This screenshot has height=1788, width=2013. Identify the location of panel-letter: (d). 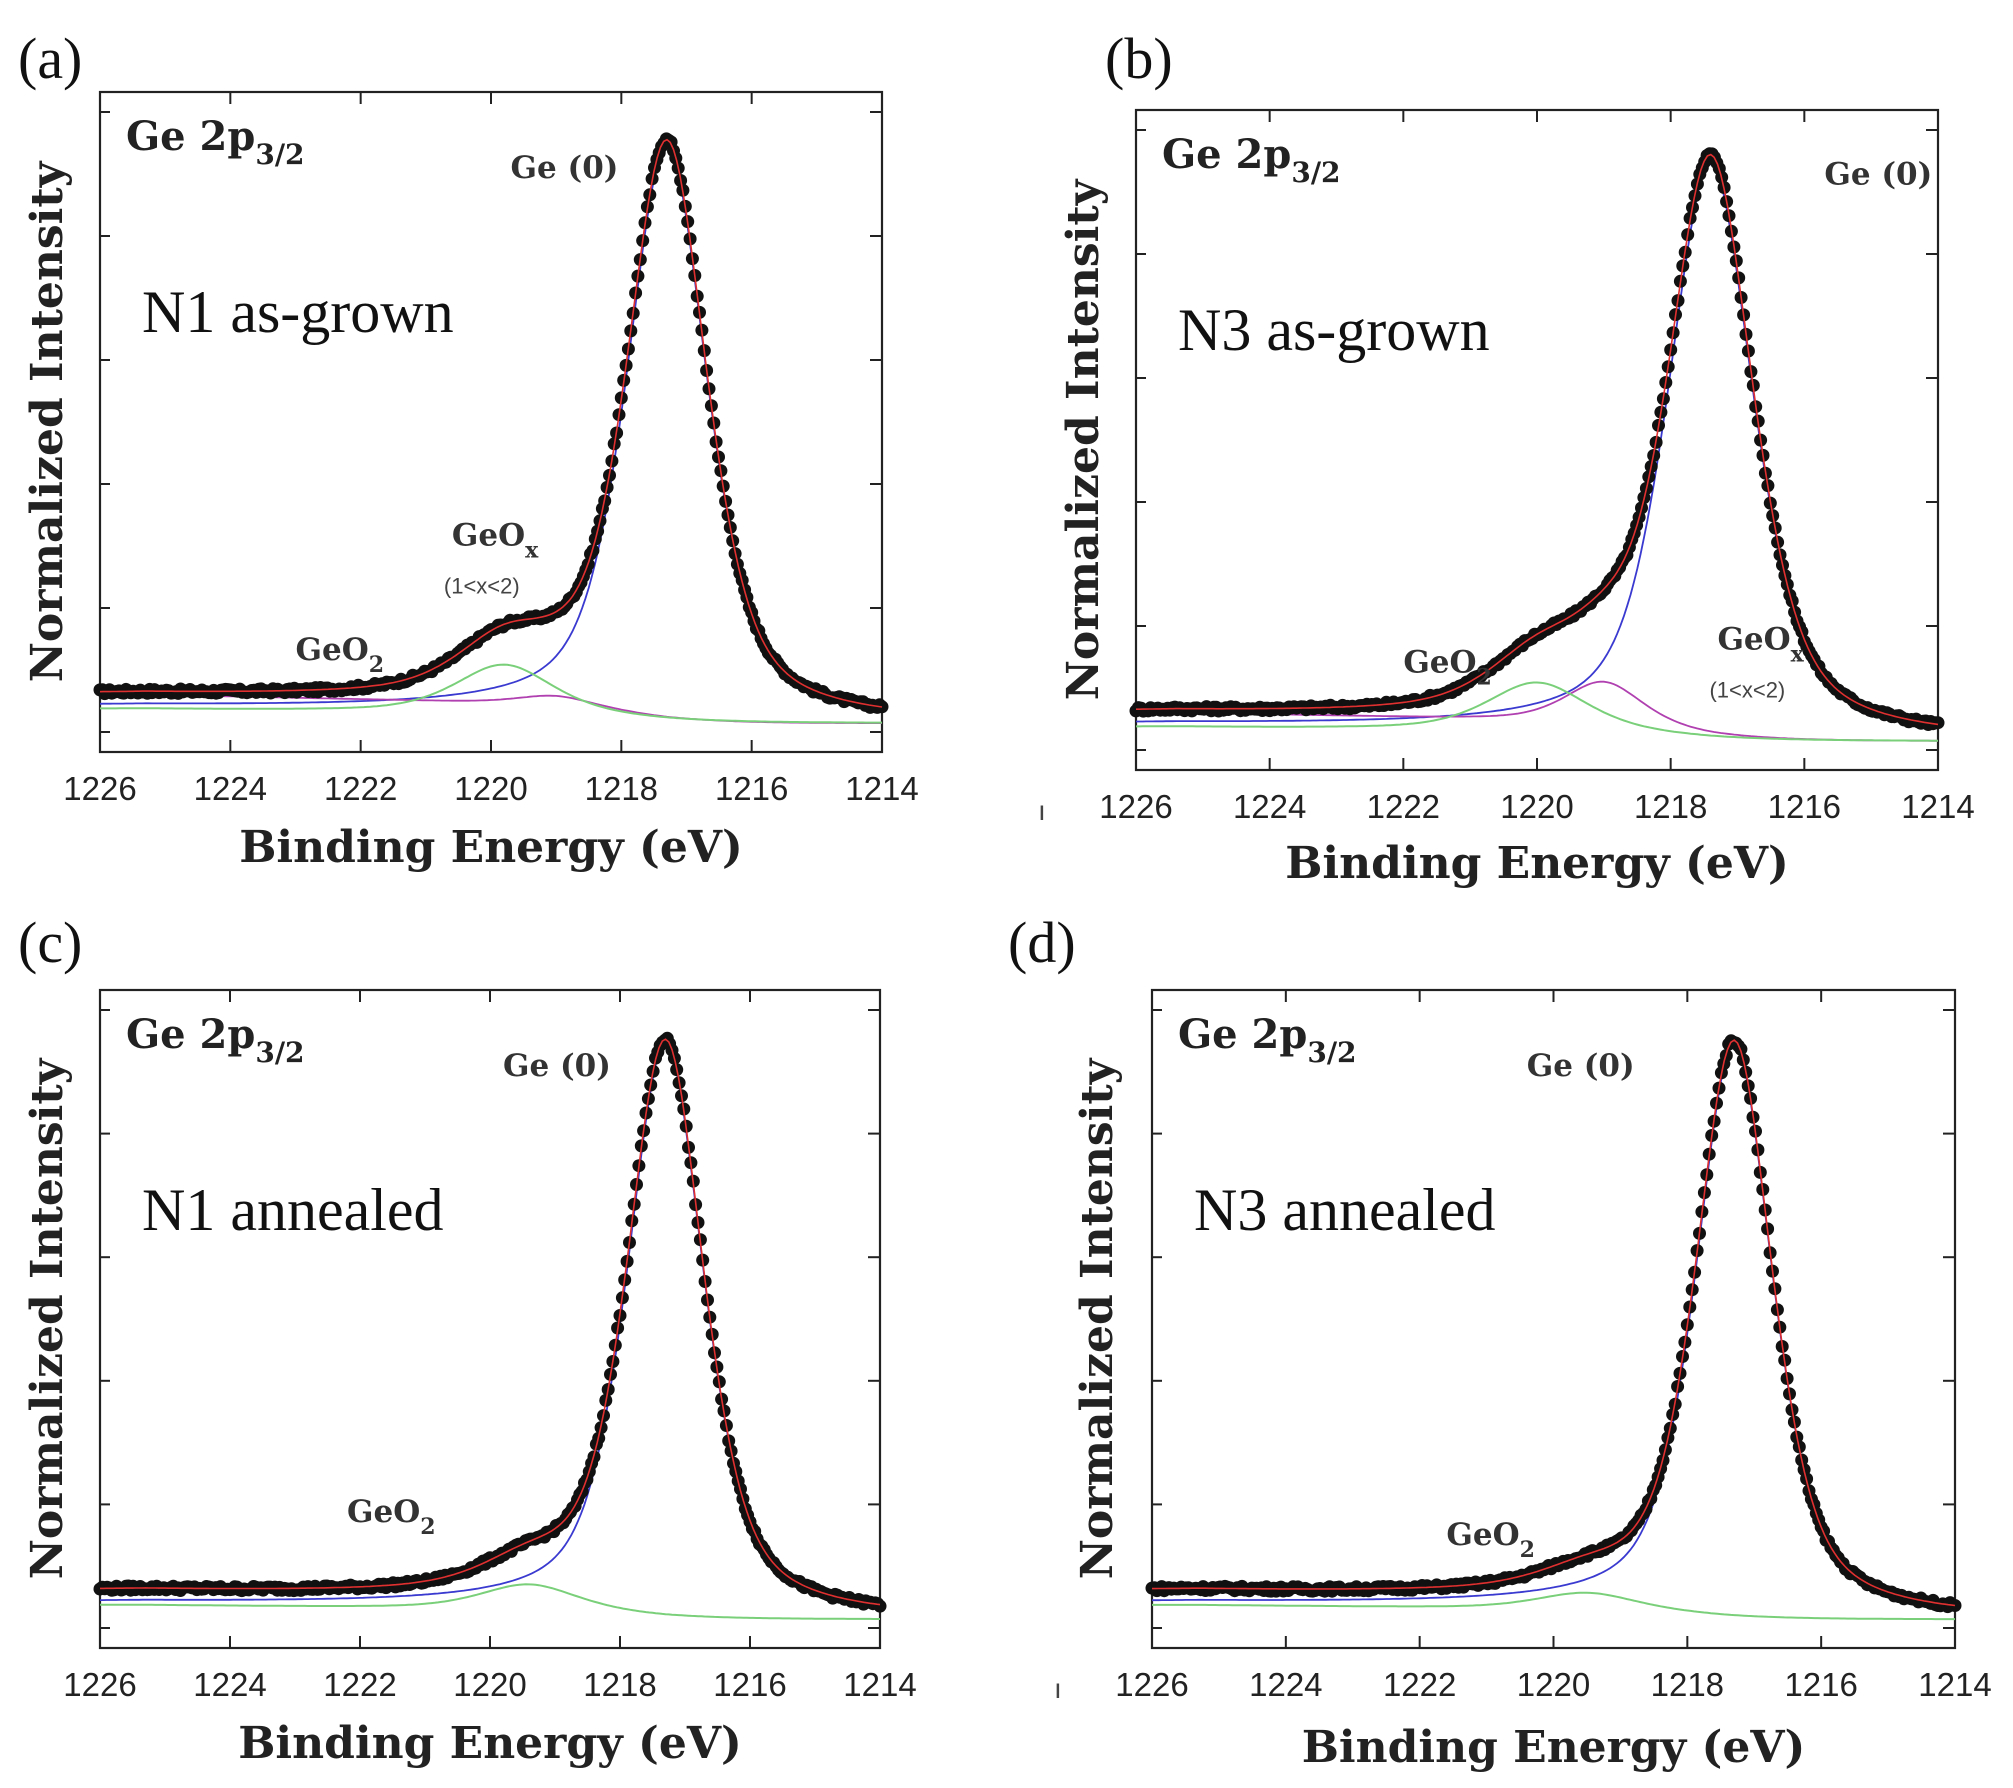
(1042, 942).